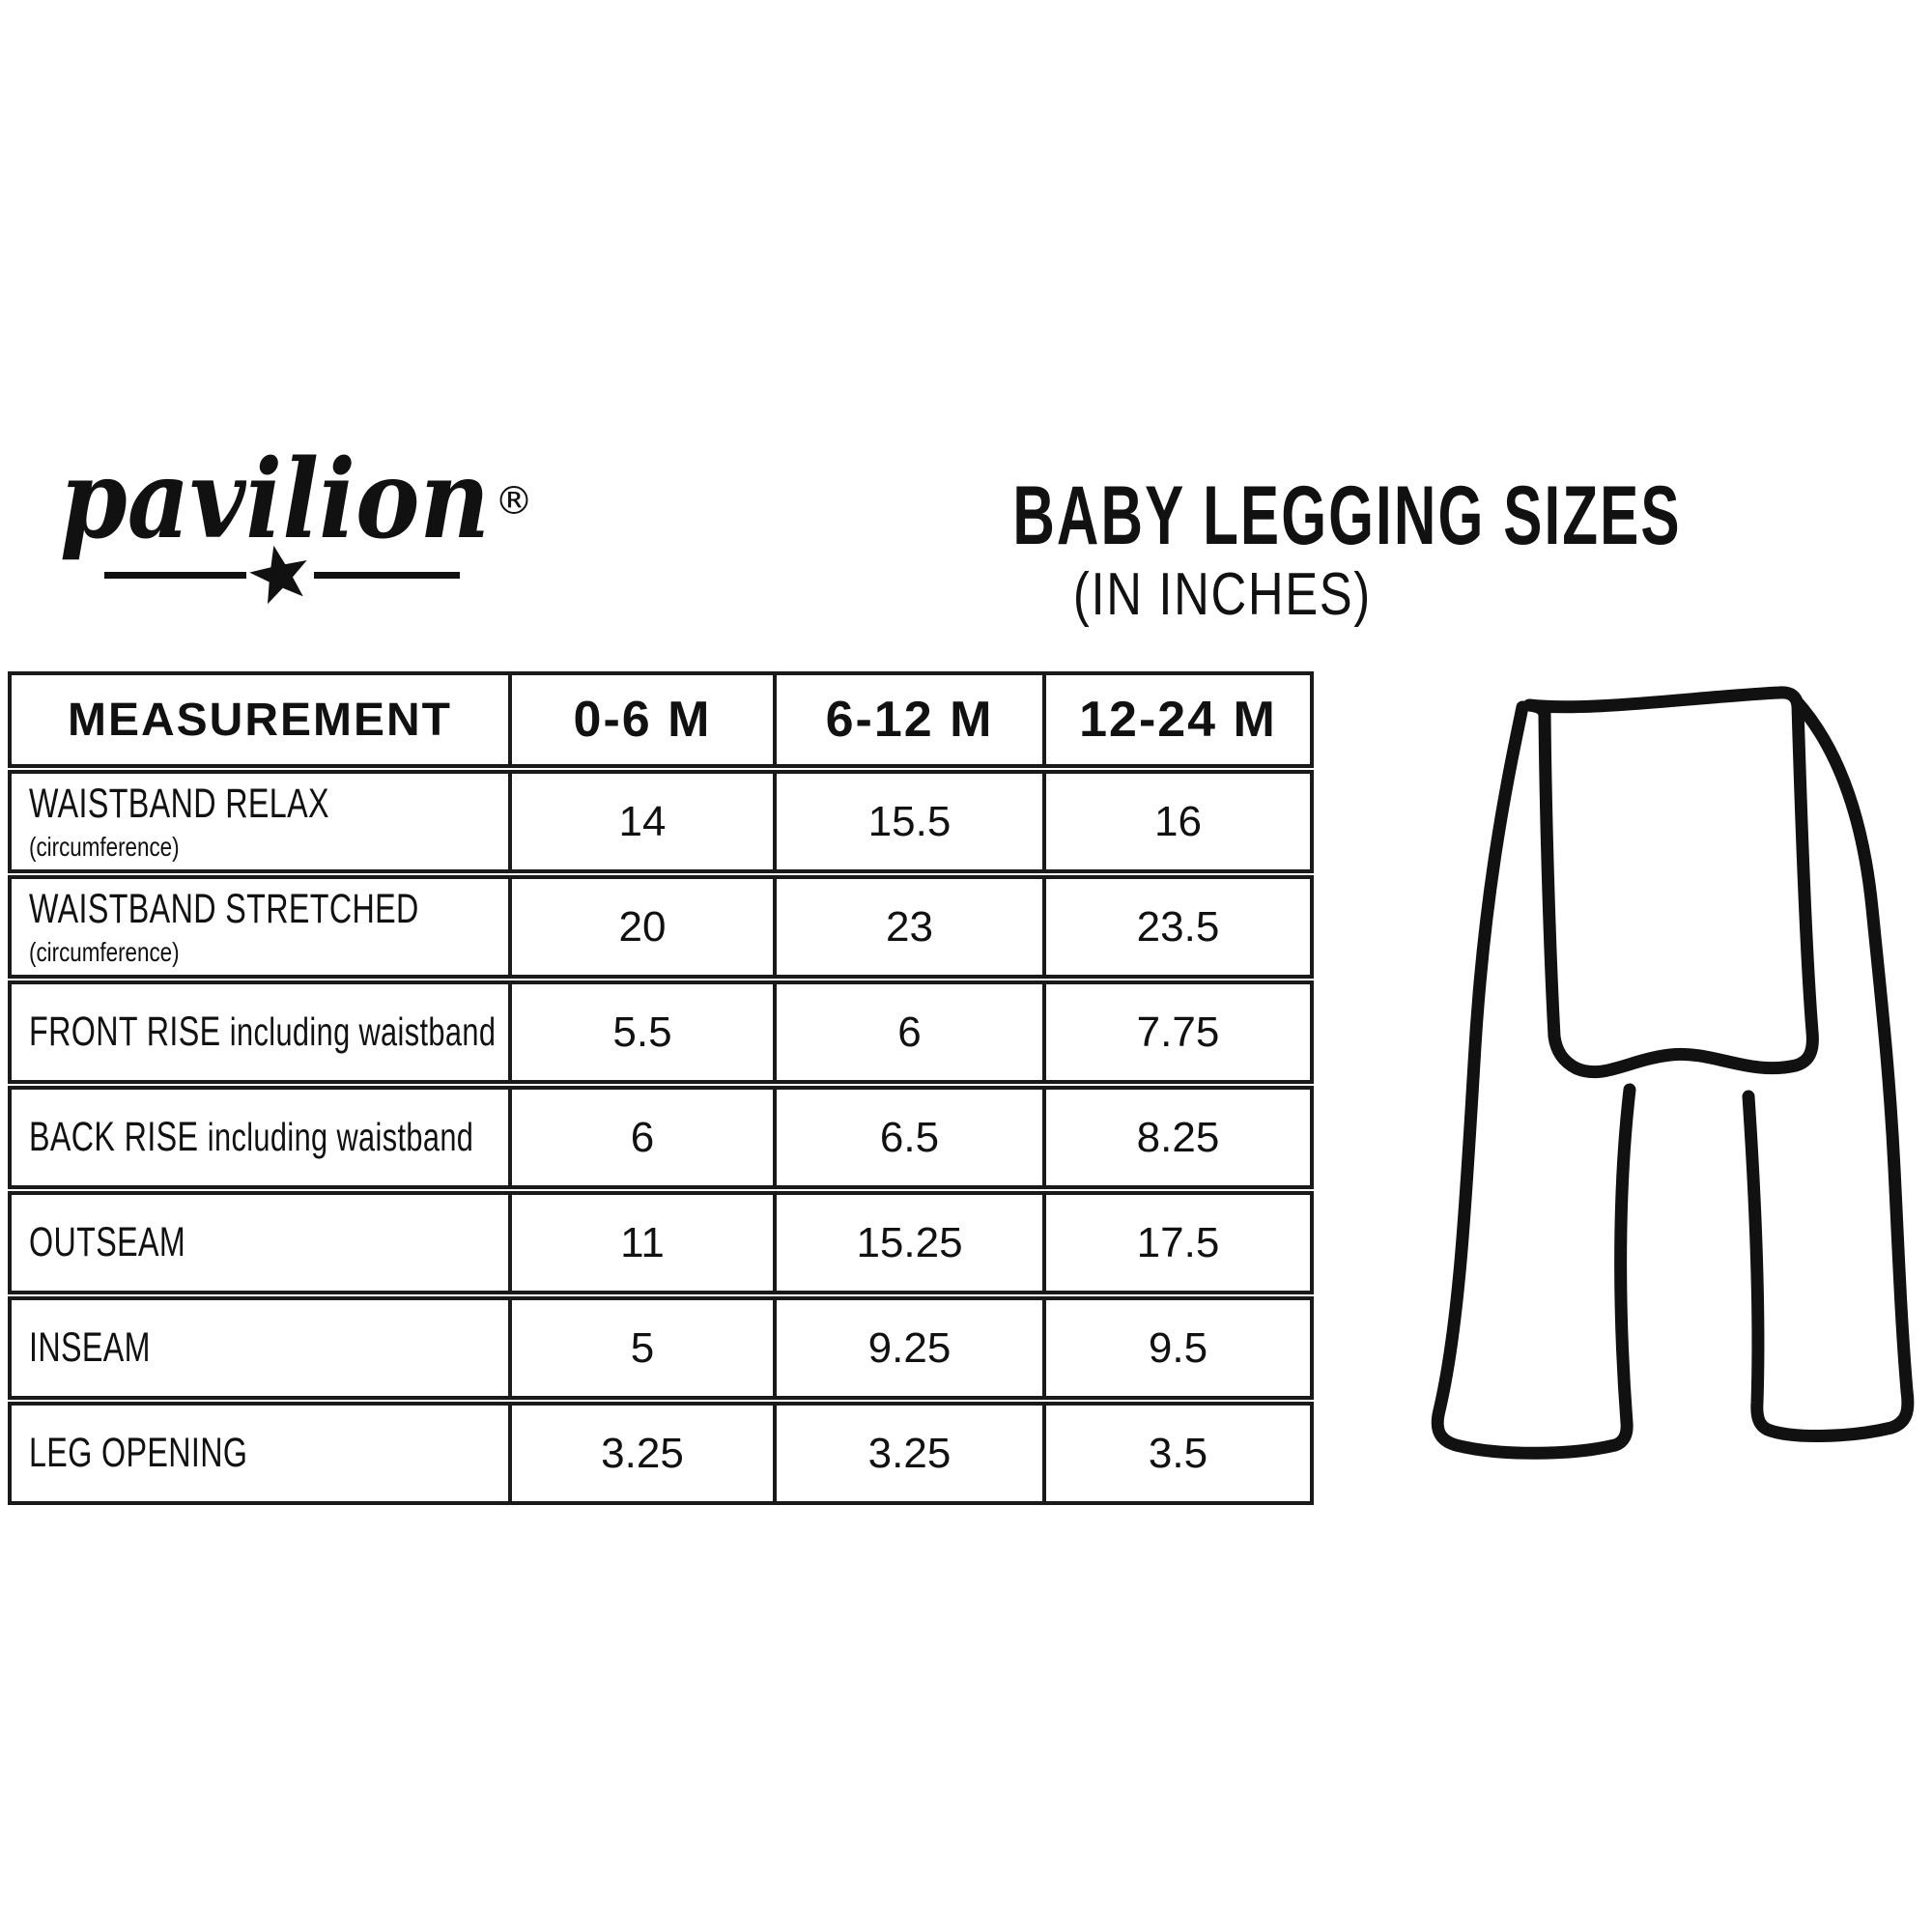 This screenshot has width=1932, height=1932. What do you see at coordinates (514, 502) in the screenshot?
I see `registered-trademark-icon: ®` at bounding box center [514, 502].